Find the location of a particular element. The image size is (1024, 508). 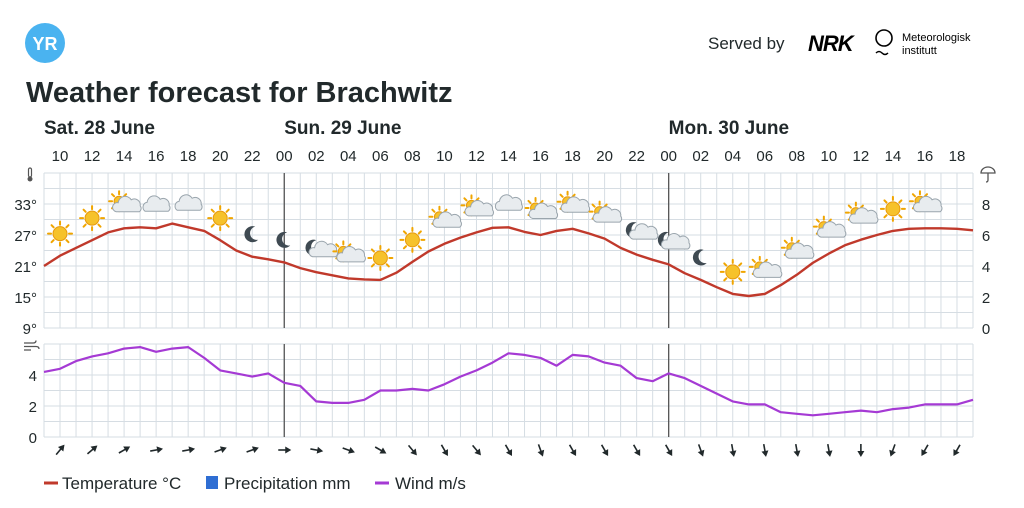

hour-tick-label: 16 is located at coordinates (925, 156).